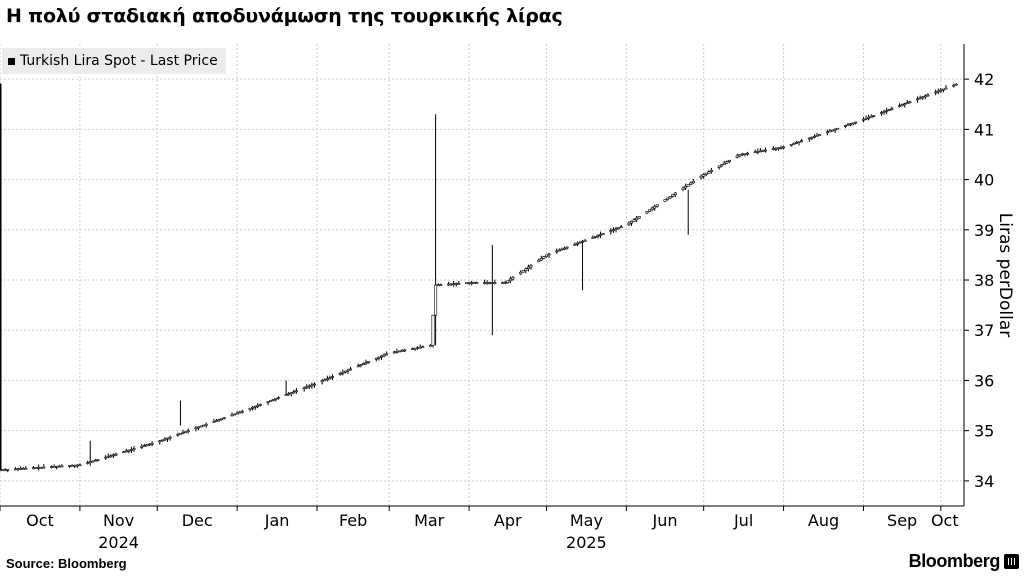 The height and width of the screenshot is (576, 1024). What do you see at coordinates (984, 380) in the screenshot?
I see `y-tick-label: 36` at bounding box center [984, 380].